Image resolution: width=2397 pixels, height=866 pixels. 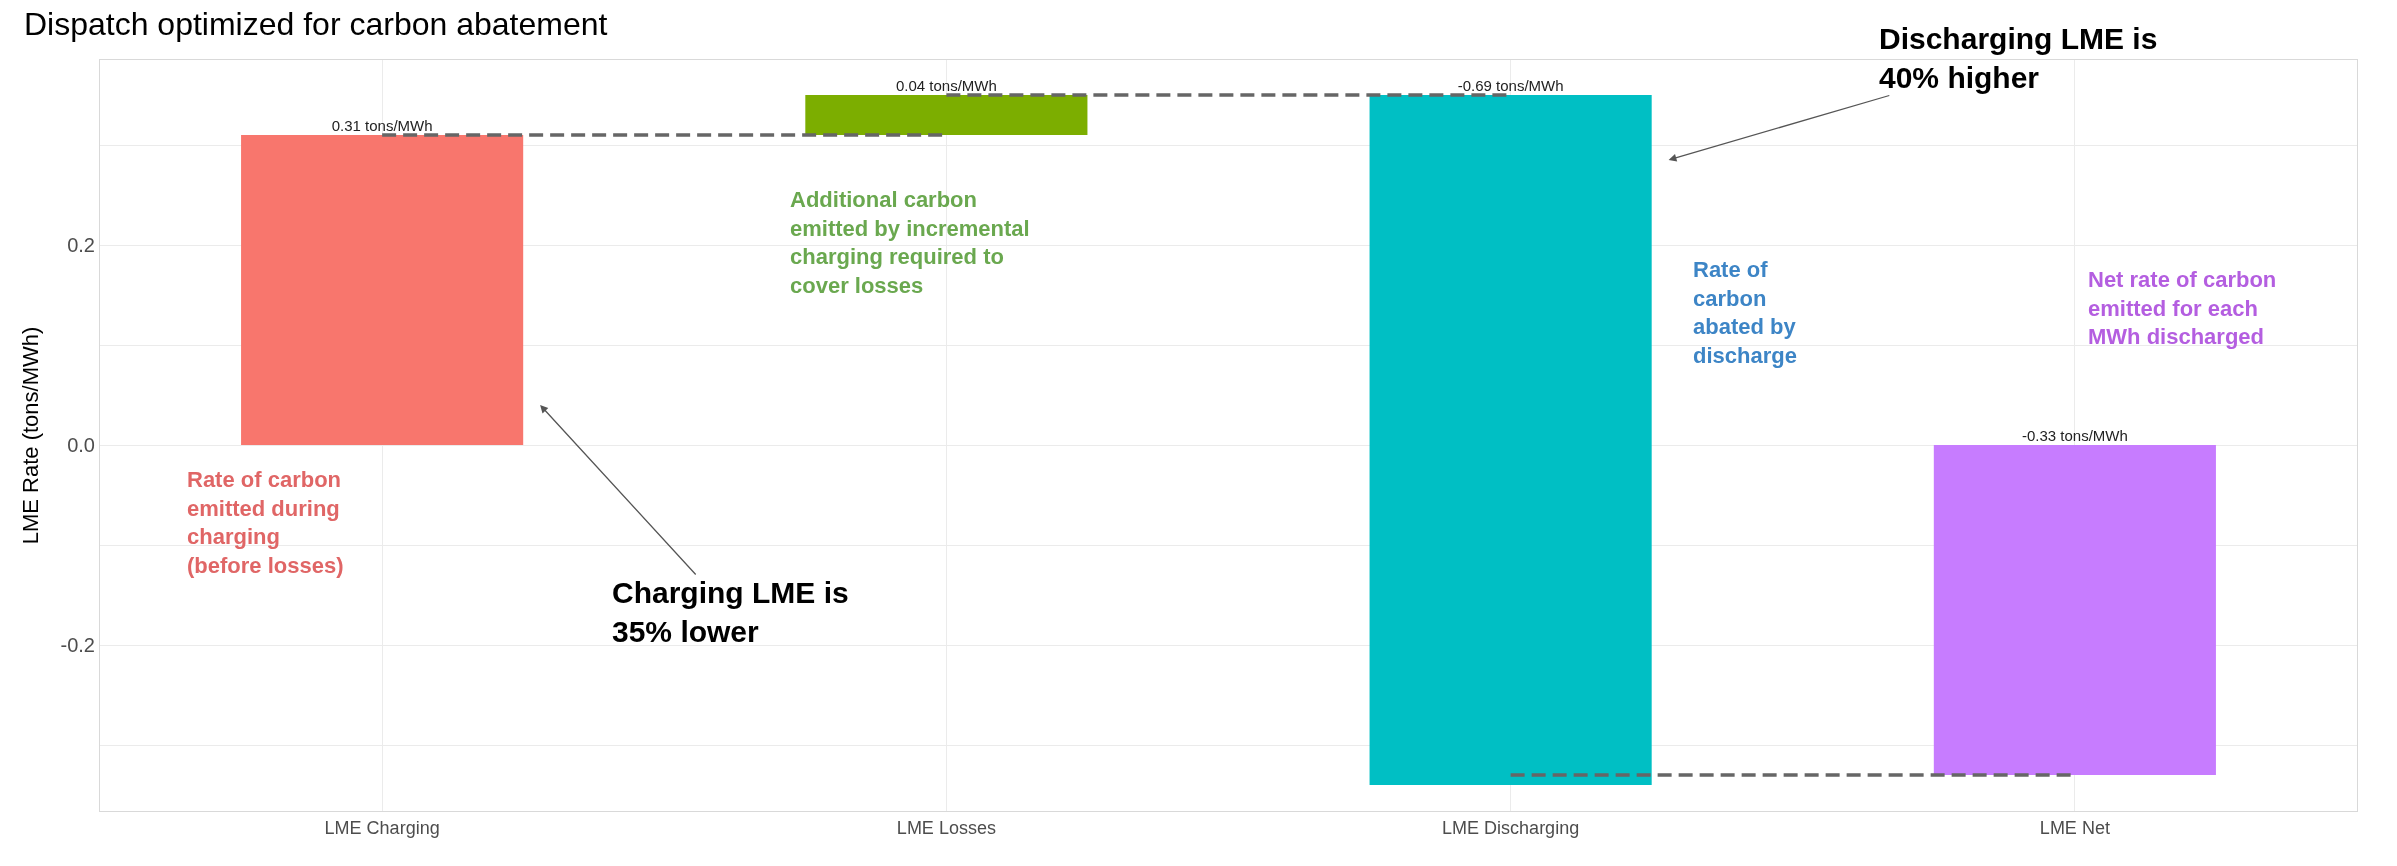 What do you see at coordinates (2018, 58) in the screenshot?
I see `annotation: Discharging LME is 40% higher` at bounding box center [2018, 58].